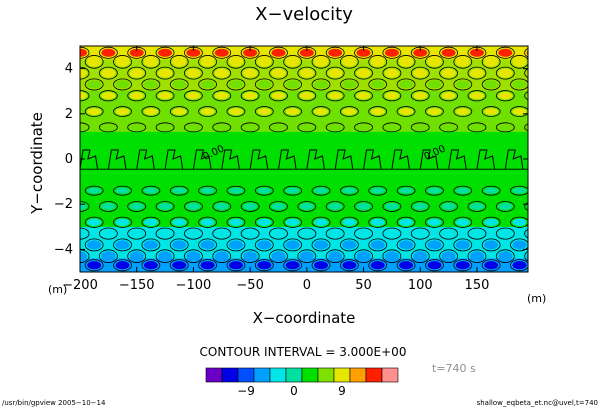  I want to click on colorbar-tick-label: 9, so click(342, 391).